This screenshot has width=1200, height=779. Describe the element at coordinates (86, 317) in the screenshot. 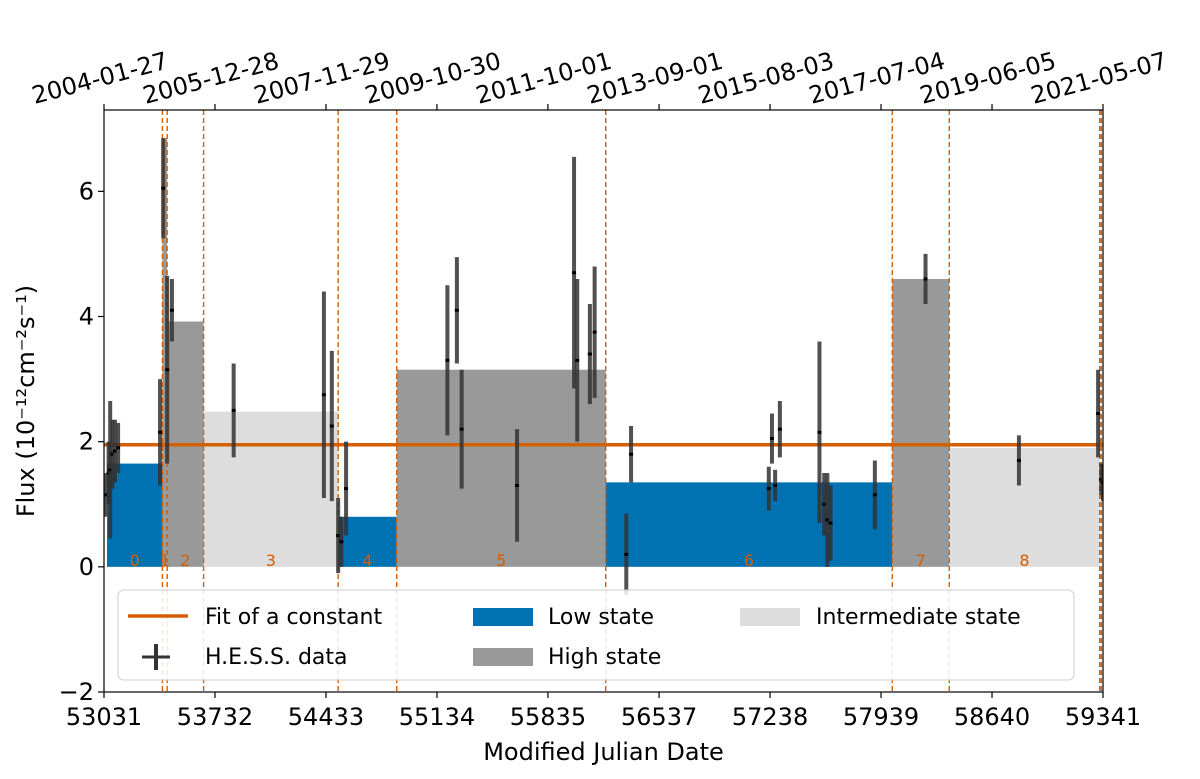

I see `y-tick-label: 4` at that location.